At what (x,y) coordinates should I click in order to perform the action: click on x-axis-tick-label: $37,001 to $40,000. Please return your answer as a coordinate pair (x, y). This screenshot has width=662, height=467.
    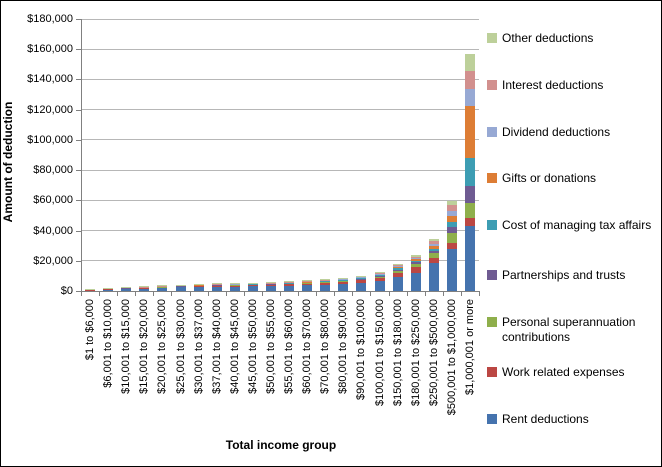
    Looking at the image, I should click on (216, 346).